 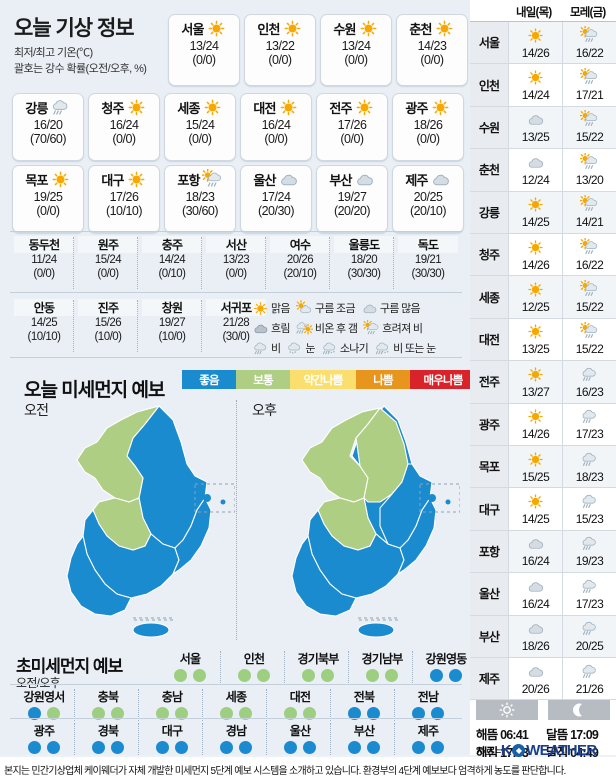 What do you see at coordinates (172, 738) in the screenshot?
I see `ultrafine-대구: 대구` at bounding box center [172, 738].